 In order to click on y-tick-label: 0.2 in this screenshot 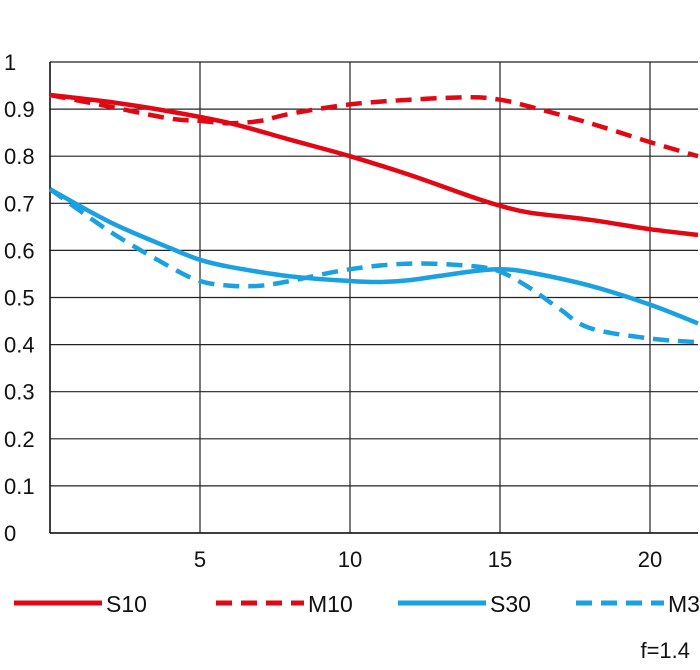, I will do `click(19, 439)`.